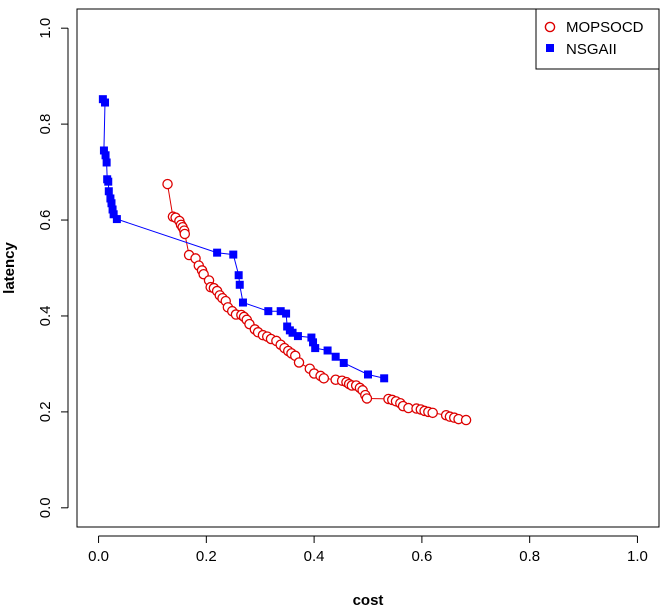 Image resolution: width=672 pixels, height=614 pixels. I want to click on x-tick-label: 0.6, so click(421, 556).